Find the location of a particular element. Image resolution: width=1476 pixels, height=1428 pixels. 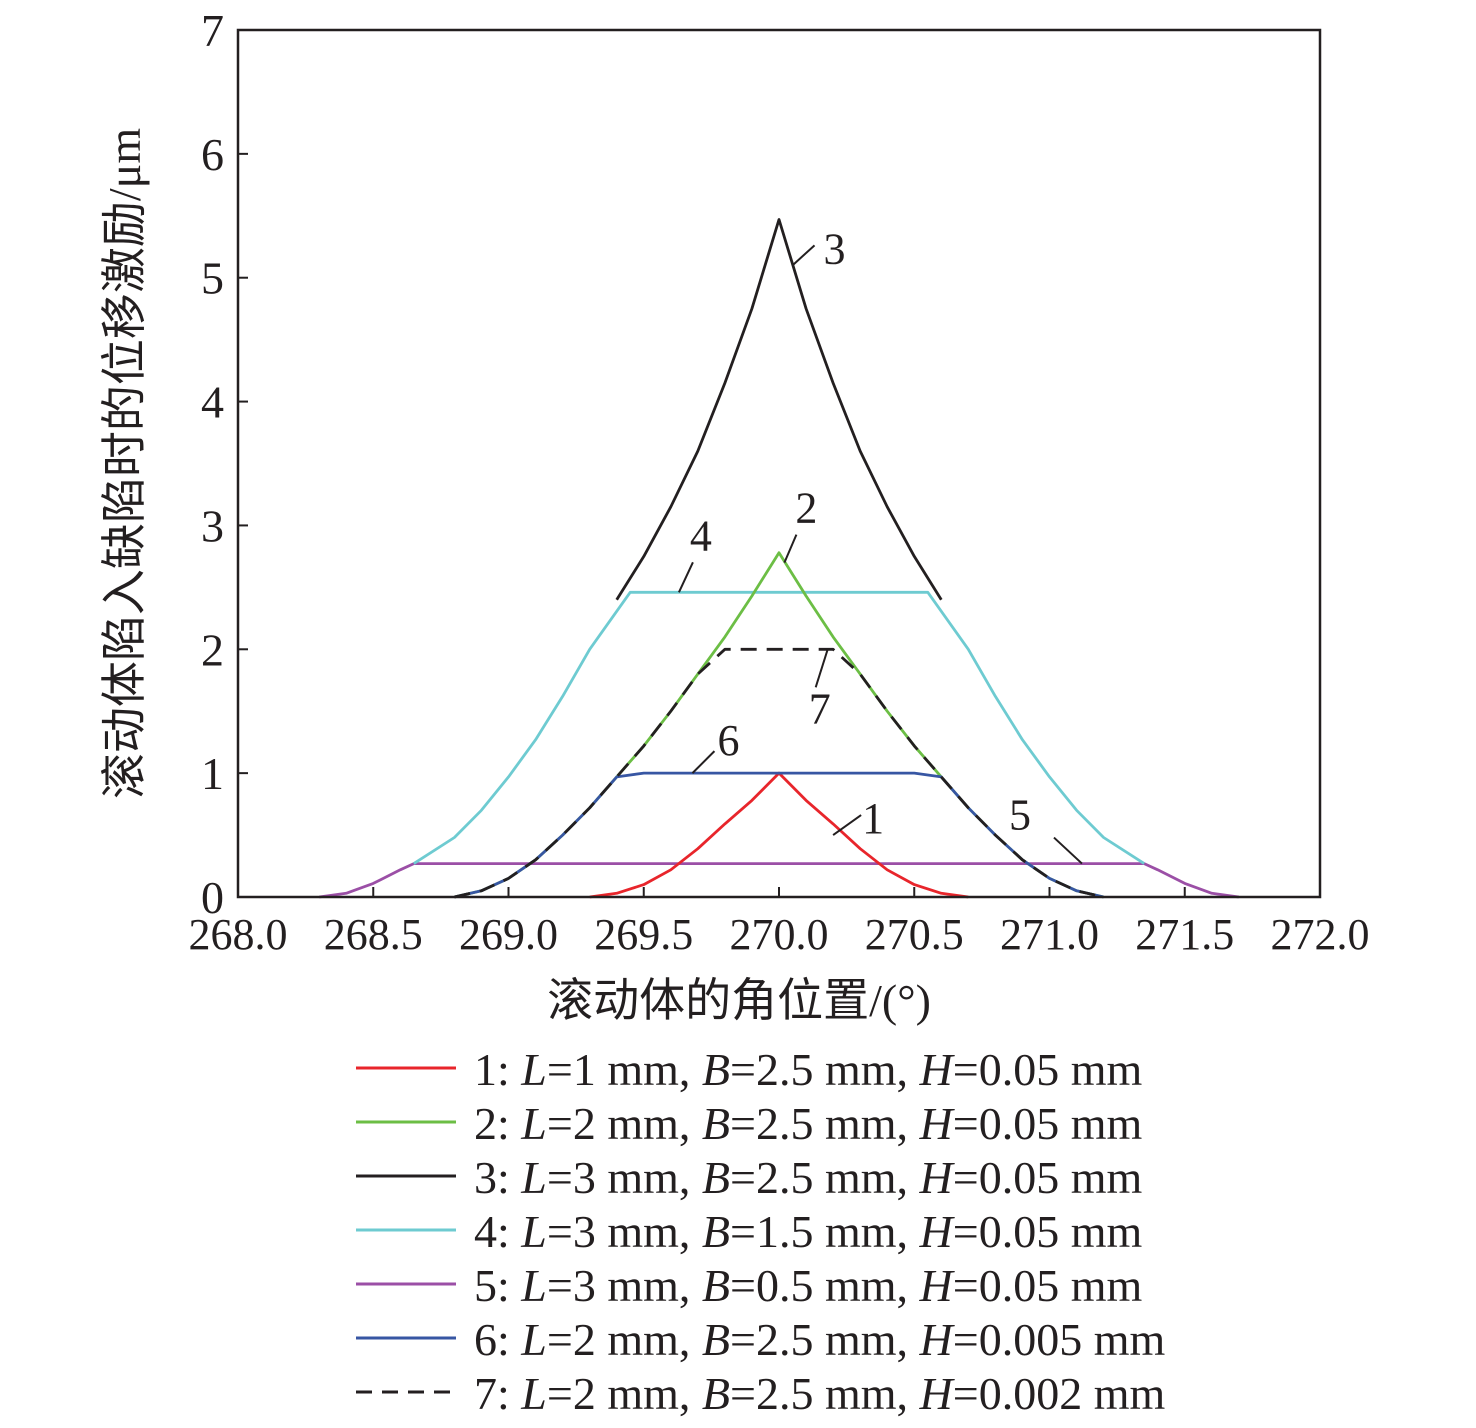

callout-label-2: 2 is located at coordinates (806, 508).